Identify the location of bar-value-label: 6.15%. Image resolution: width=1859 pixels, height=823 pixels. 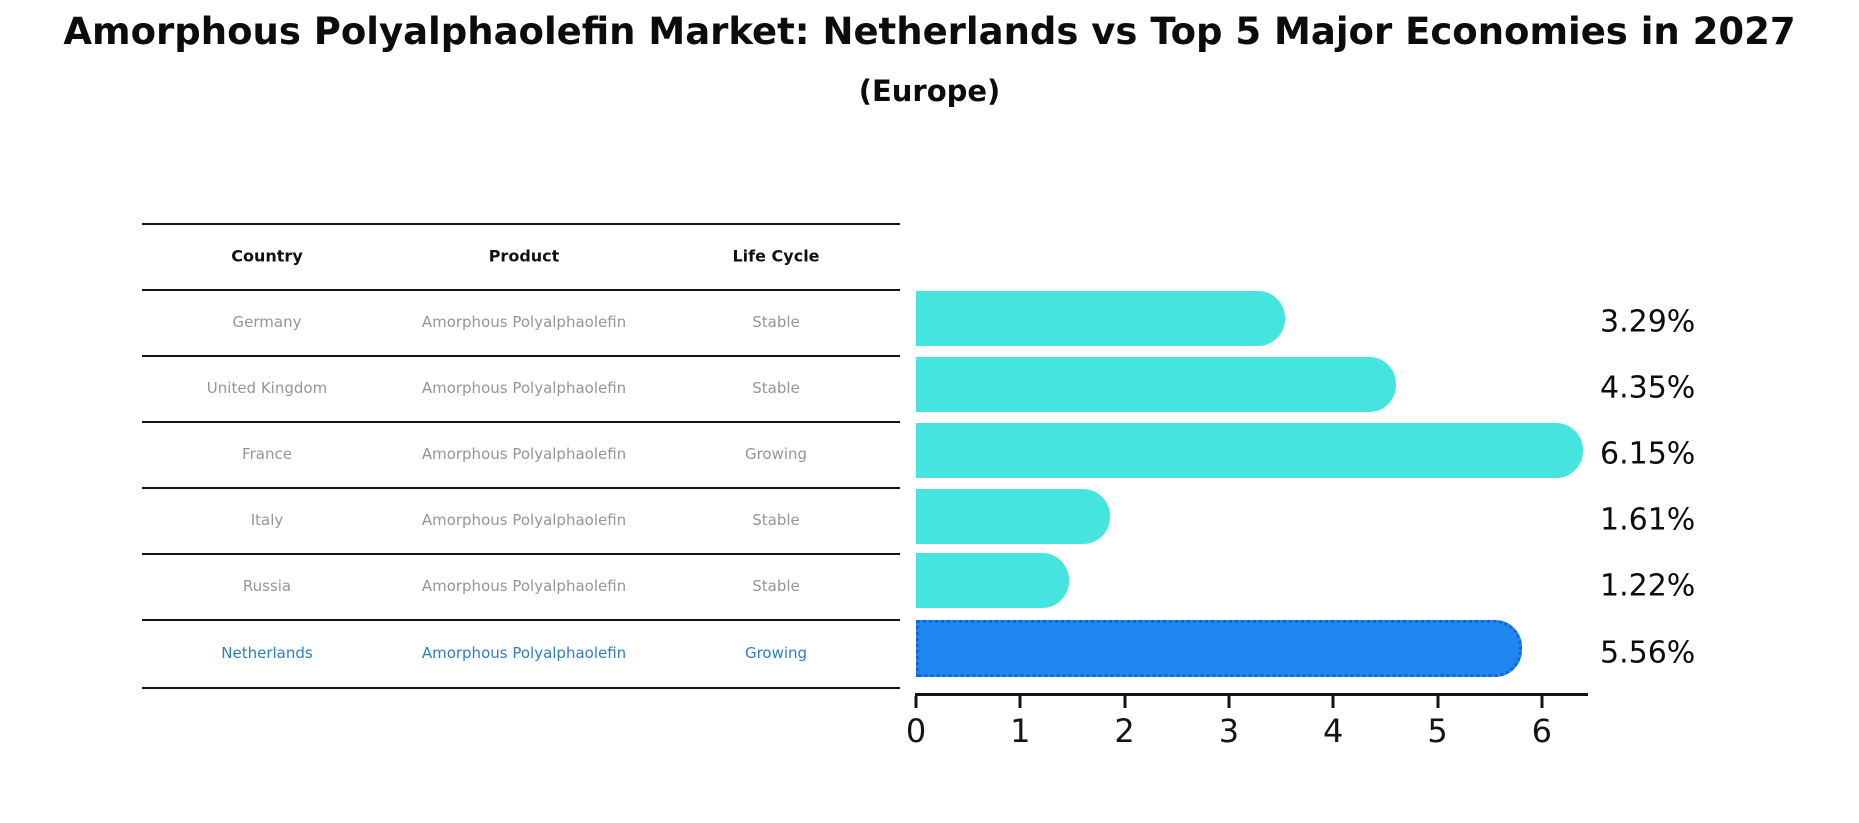
(1648, 454).